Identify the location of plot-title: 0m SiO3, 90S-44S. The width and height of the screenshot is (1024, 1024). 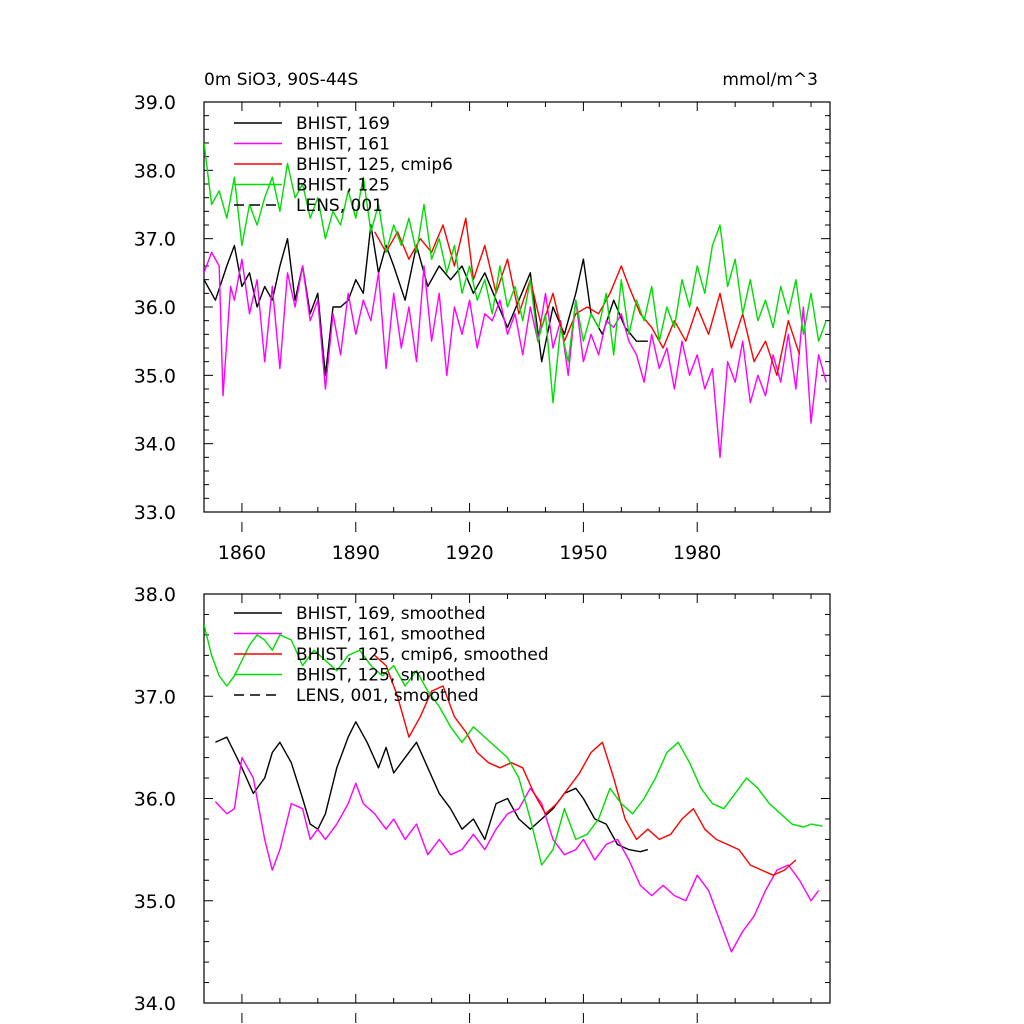
(281, 80).